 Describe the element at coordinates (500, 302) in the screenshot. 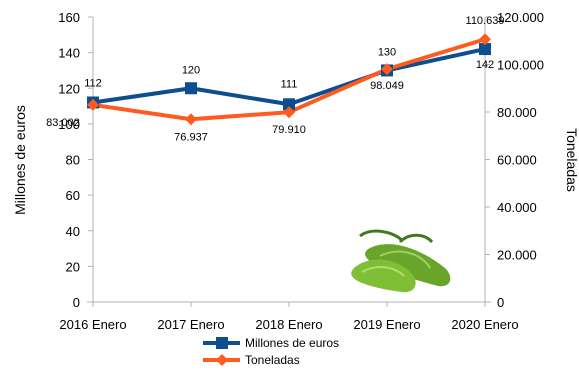

I see `y-right-tick-label: 0` at that location.